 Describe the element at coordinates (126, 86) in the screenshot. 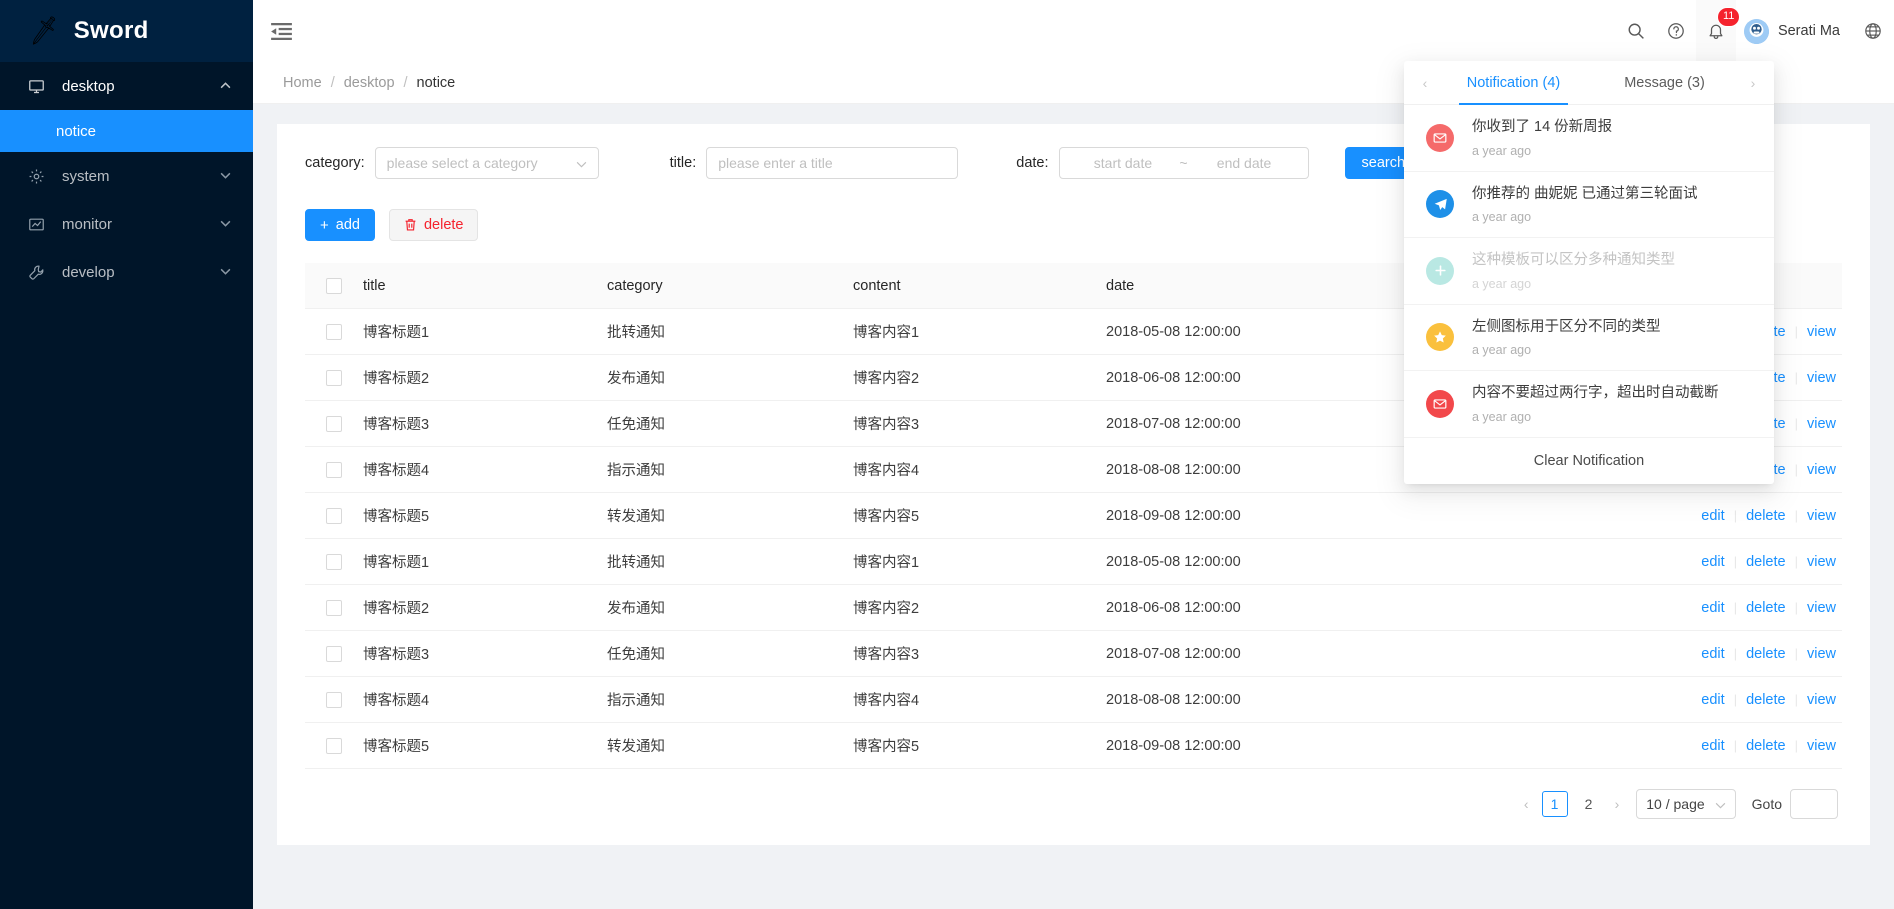

I see `sidebar-item-desktop: desktop` at that location.